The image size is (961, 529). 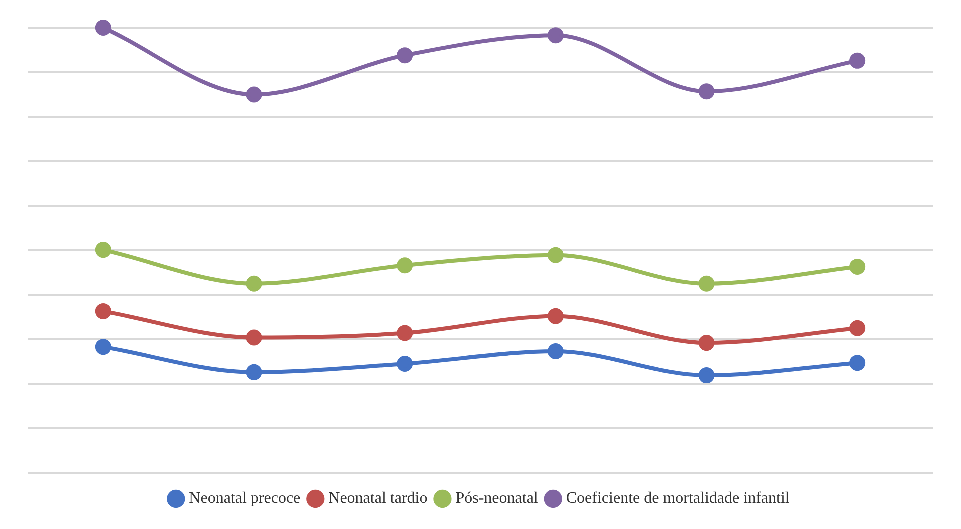 I want to click on legend-label: Neonatal tardio, so click(x=378, y=499).